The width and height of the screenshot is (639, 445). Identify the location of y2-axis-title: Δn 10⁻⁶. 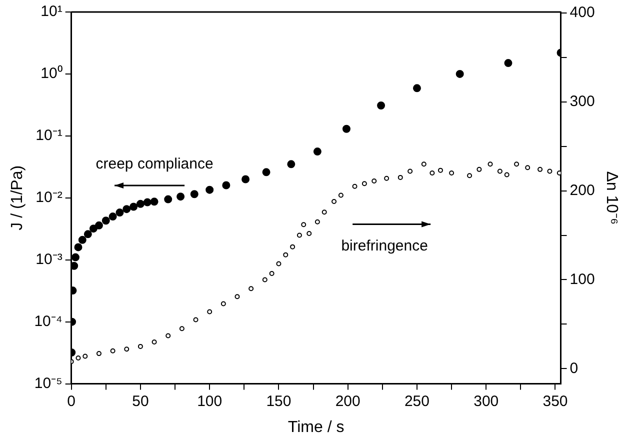
(611, 198).